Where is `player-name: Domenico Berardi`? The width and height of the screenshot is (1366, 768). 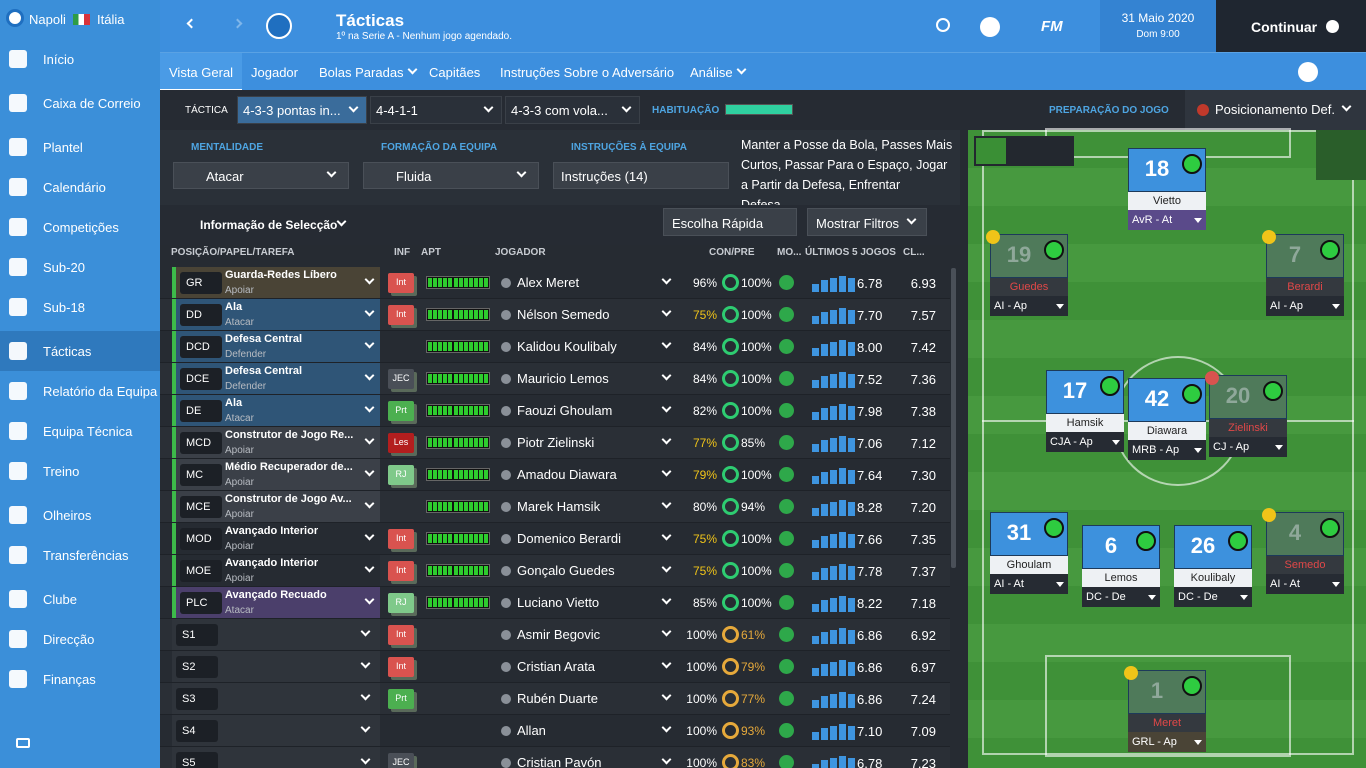
player-name: Domenico Berardi is located at coordinates (569, 538).